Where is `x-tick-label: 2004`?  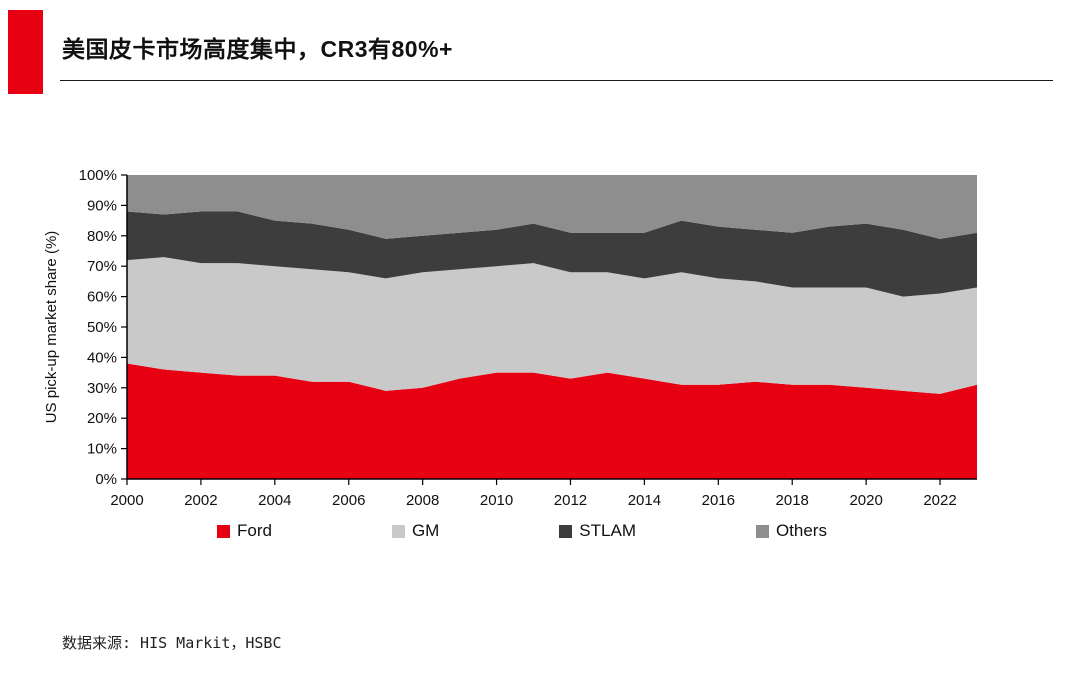
x-tick-label: 2004 is located at coordinates (274, 500).